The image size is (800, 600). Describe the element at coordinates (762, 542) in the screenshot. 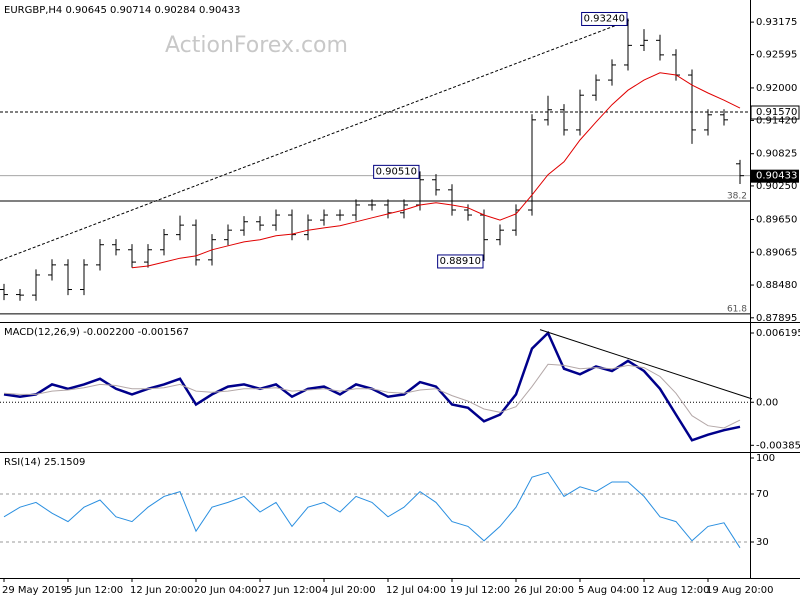

I see `y-tick-label: 30` at that location.